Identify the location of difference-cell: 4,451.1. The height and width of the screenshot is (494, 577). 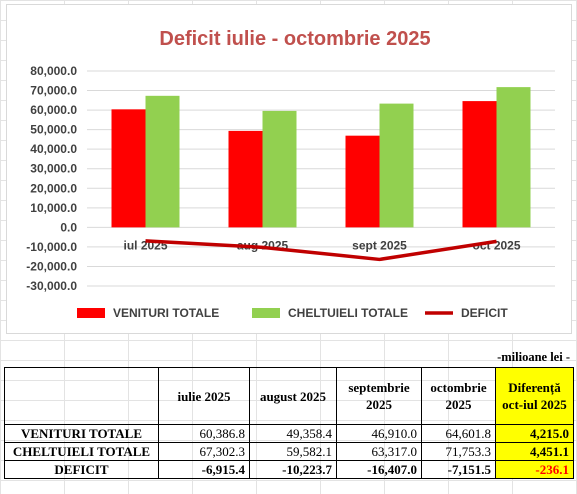
(534, 451).